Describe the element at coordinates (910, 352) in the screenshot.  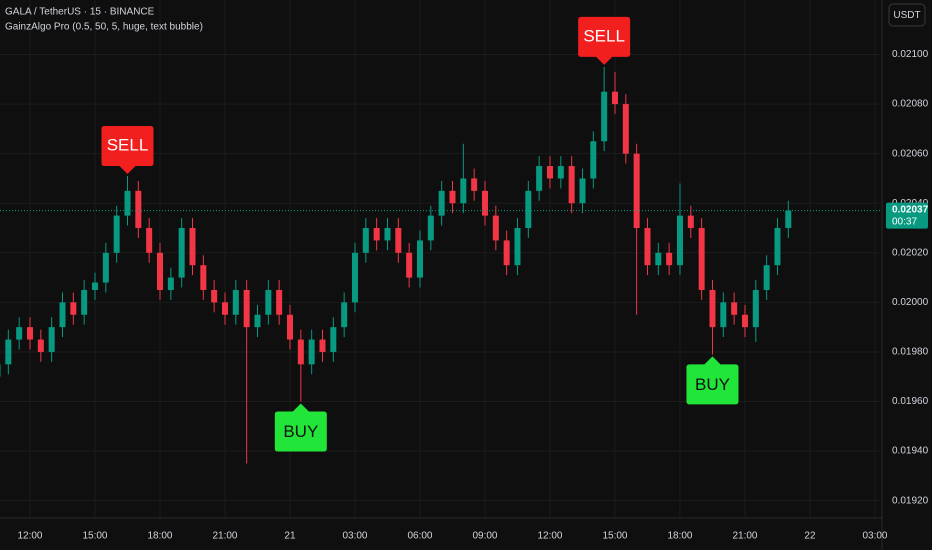
I see `y-tick-label: 0.01980` at that location.